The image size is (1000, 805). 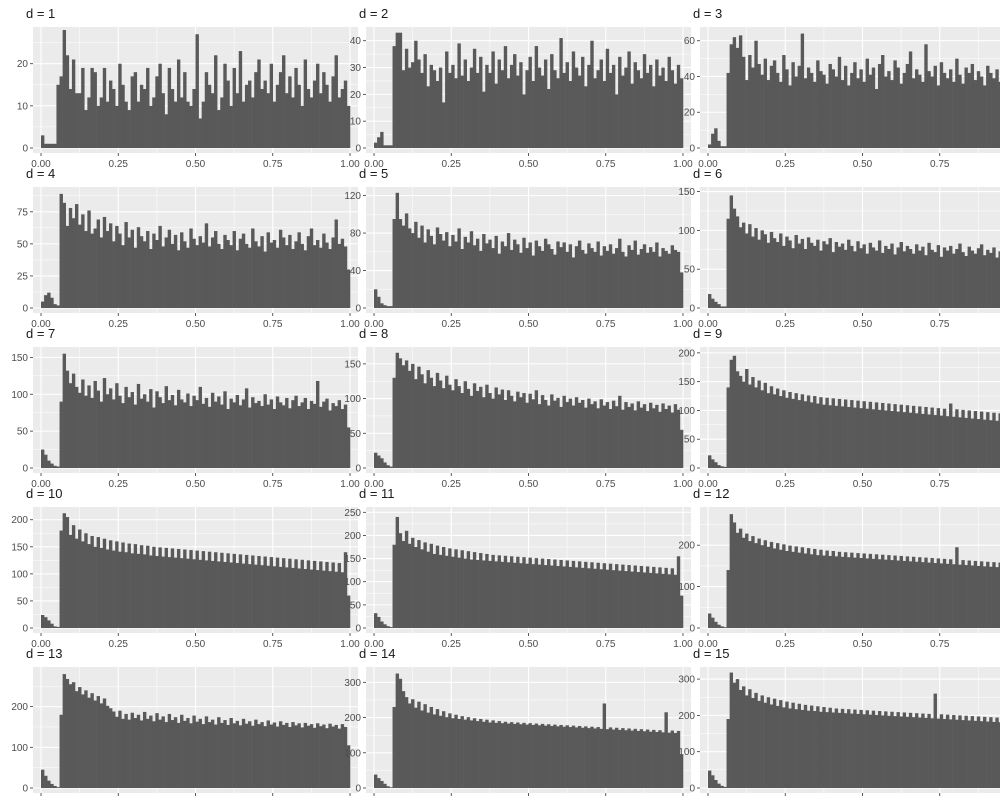 I want to click on x-tick-label: 0.75, so click(x=606, y=164).